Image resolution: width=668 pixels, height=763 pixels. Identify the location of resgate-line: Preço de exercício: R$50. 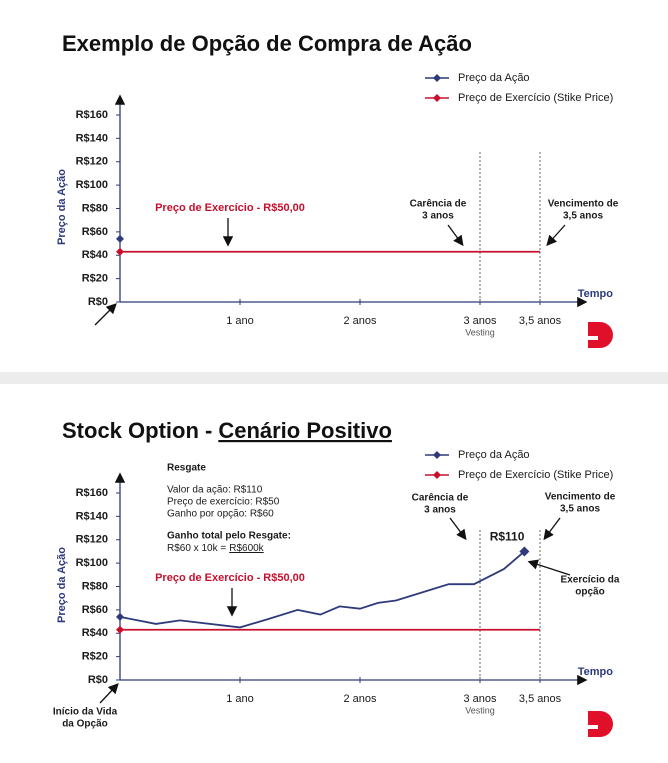
(223, 502).